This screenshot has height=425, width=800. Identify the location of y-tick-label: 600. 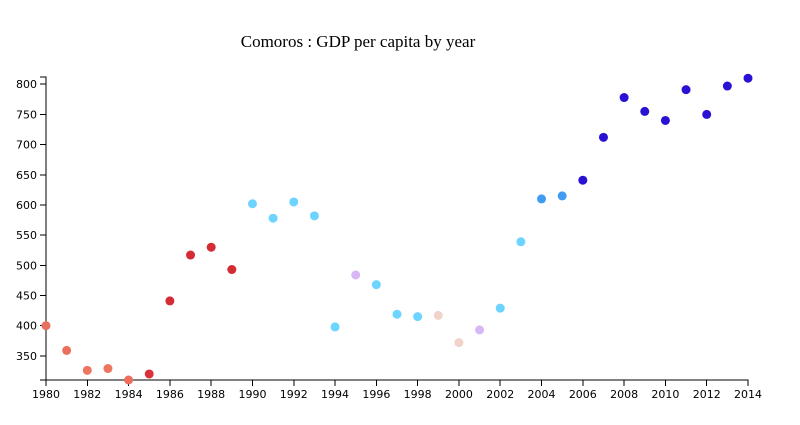
(26, 205).